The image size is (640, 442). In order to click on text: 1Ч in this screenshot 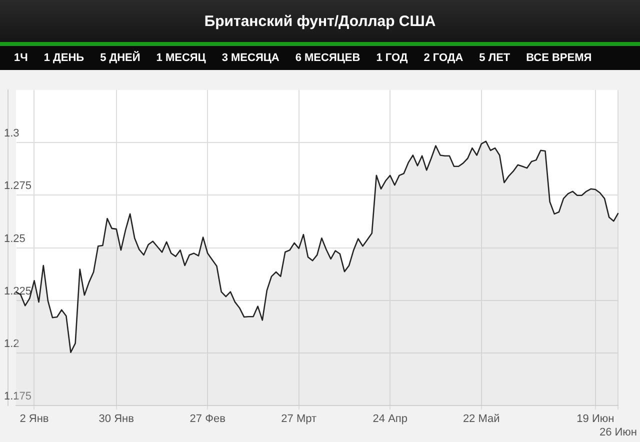, I will do `click(21, 58)`.